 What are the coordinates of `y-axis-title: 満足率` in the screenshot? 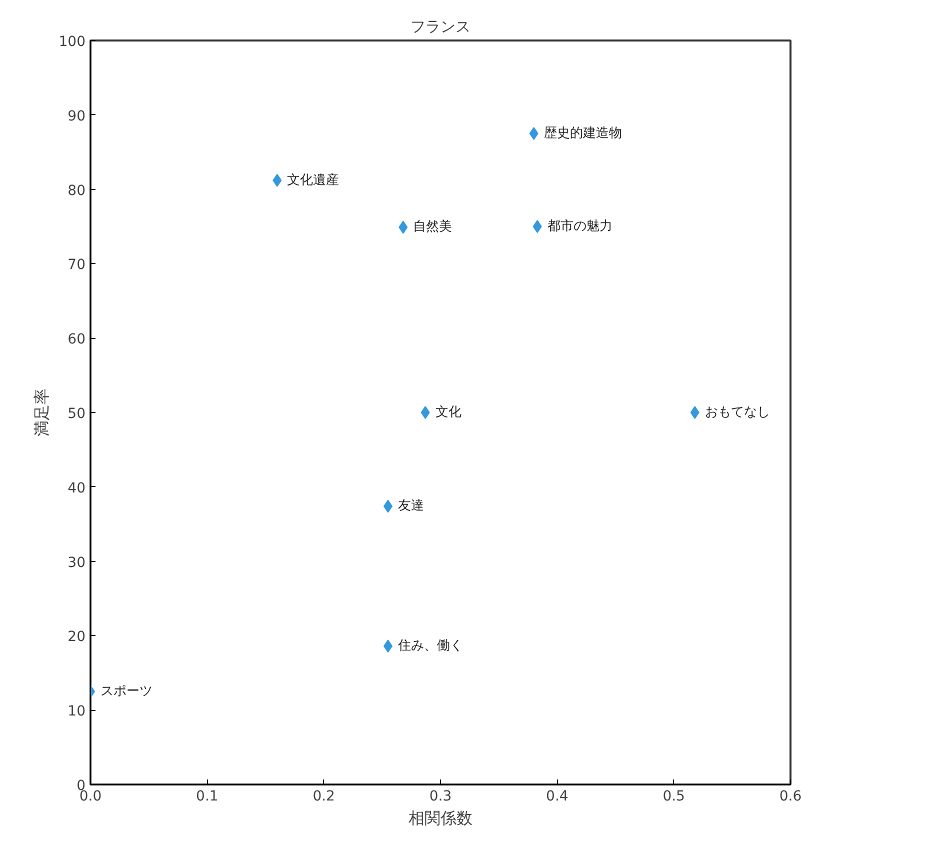 It's located at (41, 412).